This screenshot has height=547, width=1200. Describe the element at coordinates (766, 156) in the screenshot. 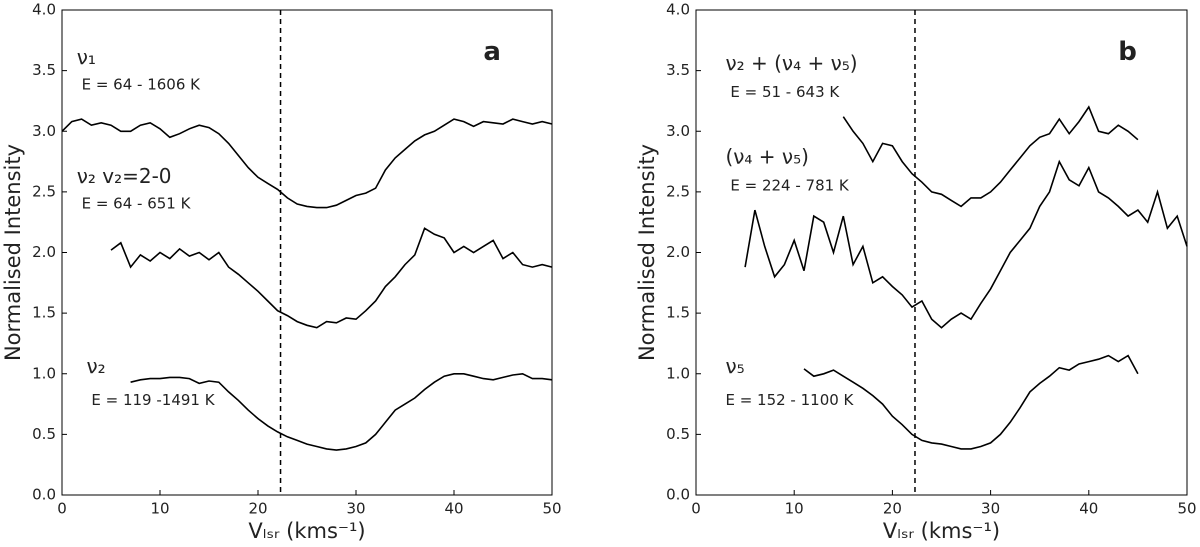

I see `annotation: (ν₄ + ν₅)` at that location.